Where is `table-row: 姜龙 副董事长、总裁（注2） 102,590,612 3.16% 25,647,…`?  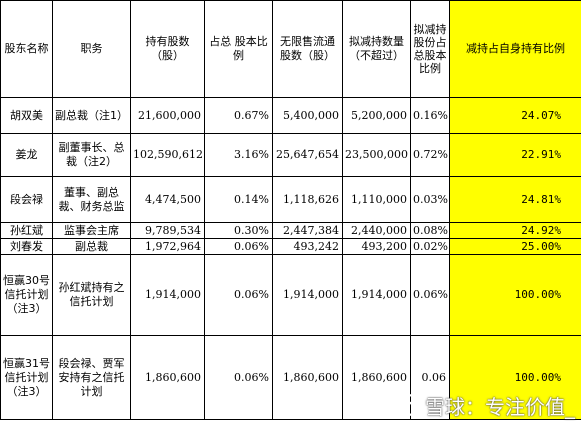
table-row: 姜龙 副董事长、总裁（注2） 102,590,612 3.16% 25,647,… is located at coordinates (290, 155).